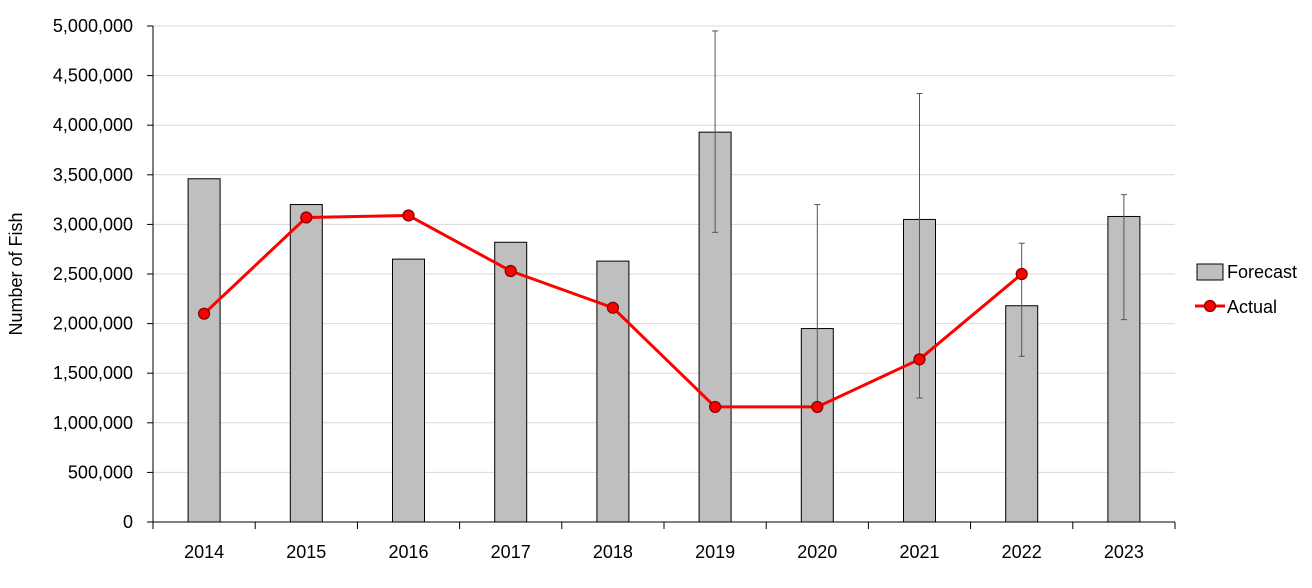  Describe the element at coordinates (817, 407) in the screenshot. I see `actual-point-2020` at that location.